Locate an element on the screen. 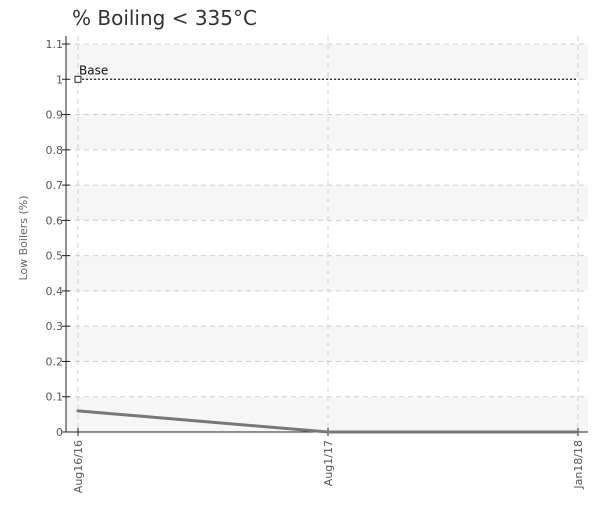 The width and height of the screenshot is (604, 509). y-tick-label: 0.1 is located at coordinates (55, 397).